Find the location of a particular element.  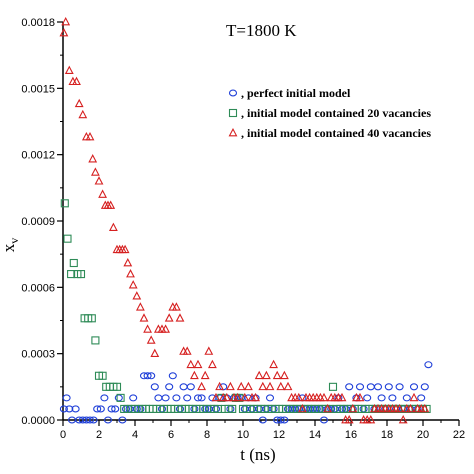

legend-item: , initial model contained 40 vacancies is located at coordinates (329, 133).